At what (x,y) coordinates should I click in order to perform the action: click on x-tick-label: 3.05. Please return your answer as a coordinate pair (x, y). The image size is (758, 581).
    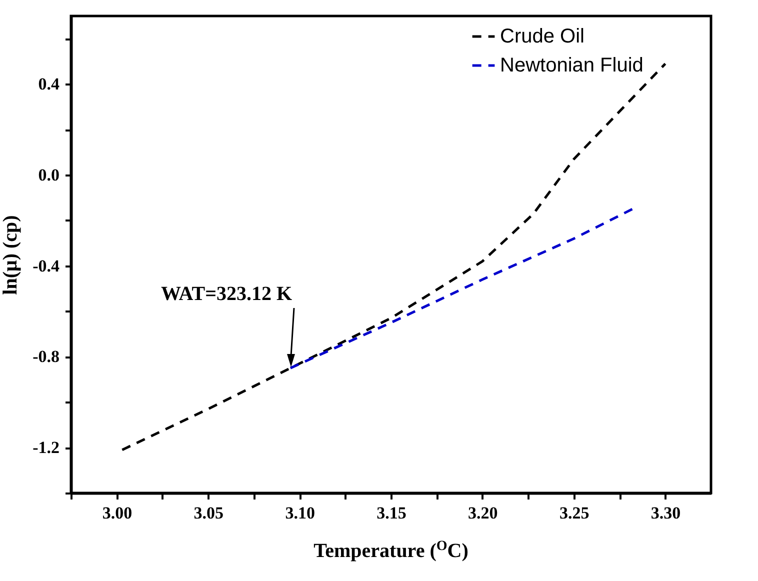
    Looking at the image, I should click on (209, 513).